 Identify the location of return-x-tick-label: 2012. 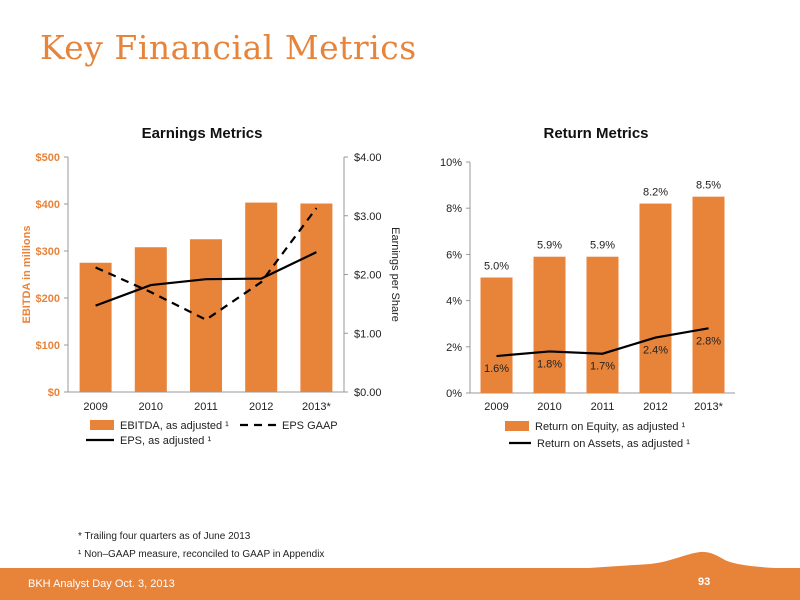
(655, 407).